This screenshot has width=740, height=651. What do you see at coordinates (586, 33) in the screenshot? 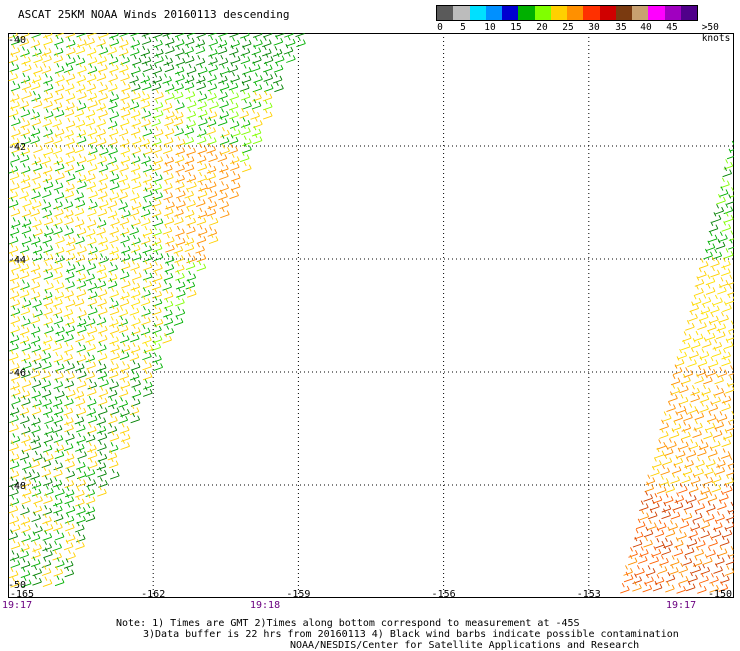
I see `colorbar-labels: 0 5 10 15 20 25 30 35 40 45 >50 knots` at bounding box center [586, 33].